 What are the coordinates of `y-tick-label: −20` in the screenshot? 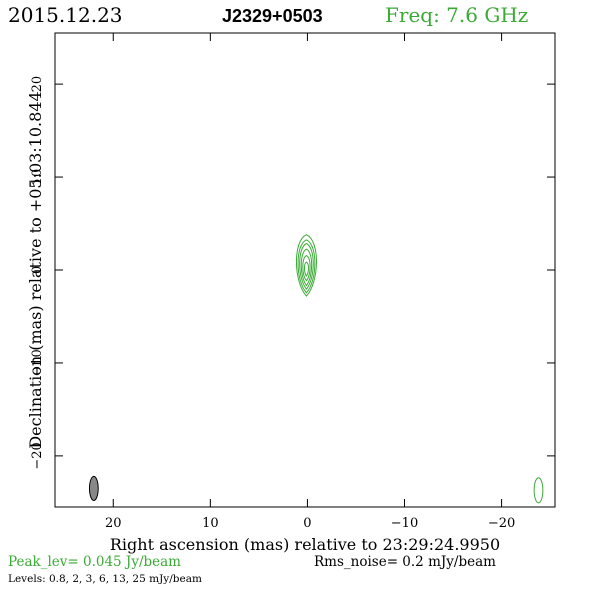 It's located at (37, 455).